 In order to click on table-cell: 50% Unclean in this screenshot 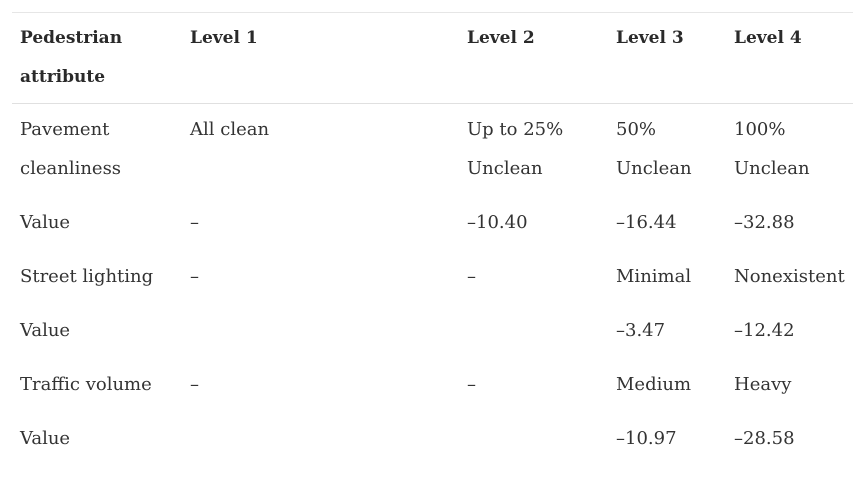, I will do `click(654, 149)`.